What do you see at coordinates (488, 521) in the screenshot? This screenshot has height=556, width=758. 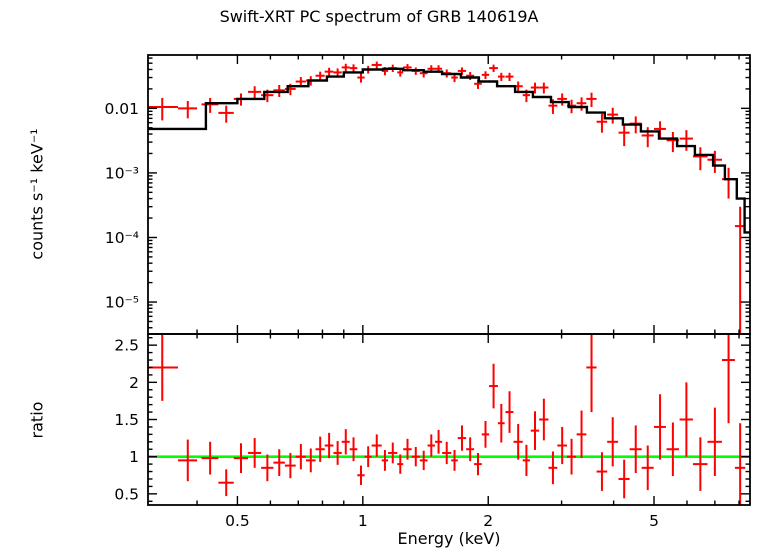 I see `x-tick-label: 2` at bounding box center [488, 521].